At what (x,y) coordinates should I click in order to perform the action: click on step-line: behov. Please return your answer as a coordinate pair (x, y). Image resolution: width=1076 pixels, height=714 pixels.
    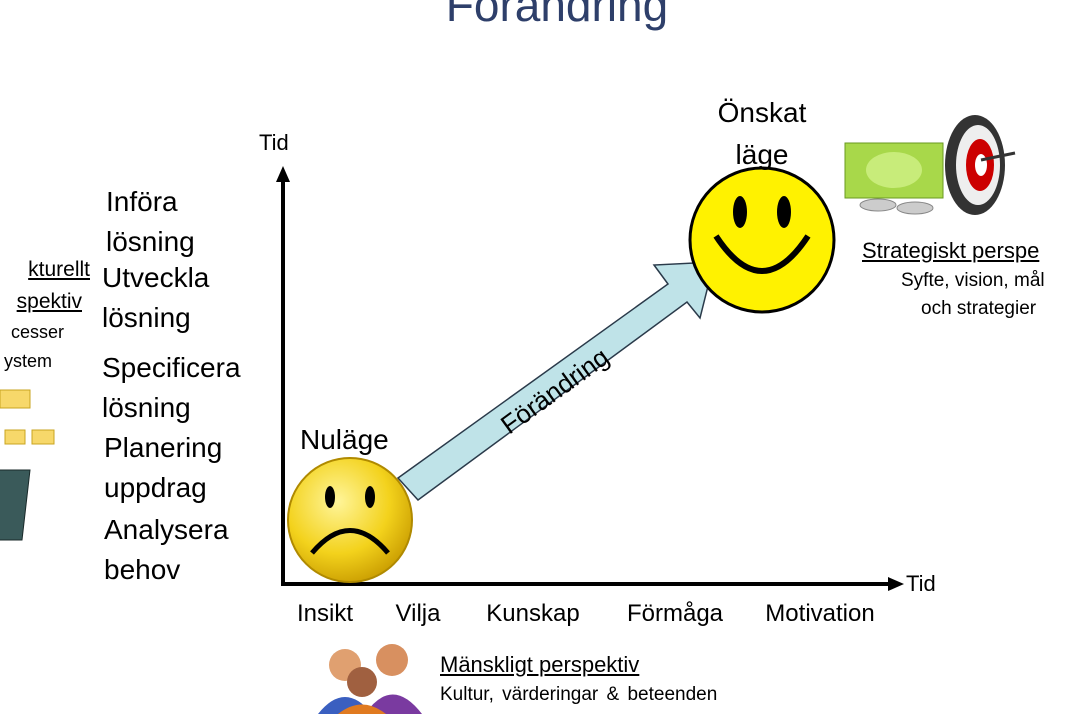
    Looking at the image, I should click on (142, 569).